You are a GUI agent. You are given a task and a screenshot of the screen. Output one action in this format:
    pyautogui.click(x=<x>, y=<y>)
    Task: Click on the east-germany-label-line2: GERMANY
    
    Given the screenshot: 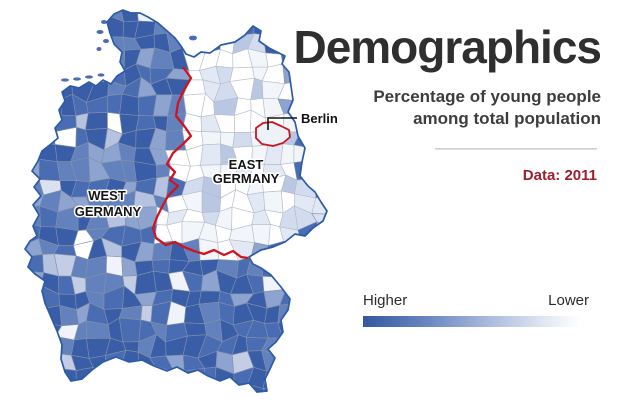 What is the action you would take?
    pyautogui.click(x=246, y=178)
    